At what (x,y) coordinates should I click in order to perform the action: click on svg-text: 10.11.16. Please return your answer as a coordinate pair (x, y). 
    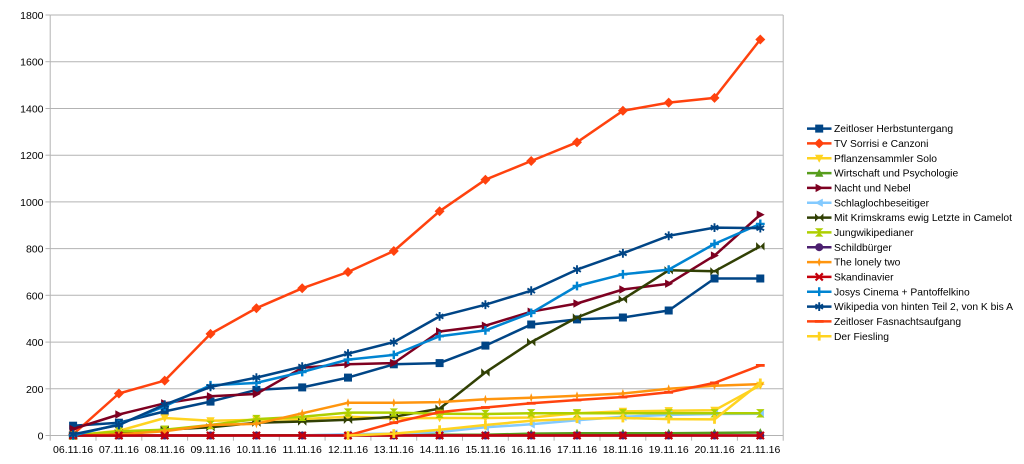
    Looking at the image, I should click on (256, 450).